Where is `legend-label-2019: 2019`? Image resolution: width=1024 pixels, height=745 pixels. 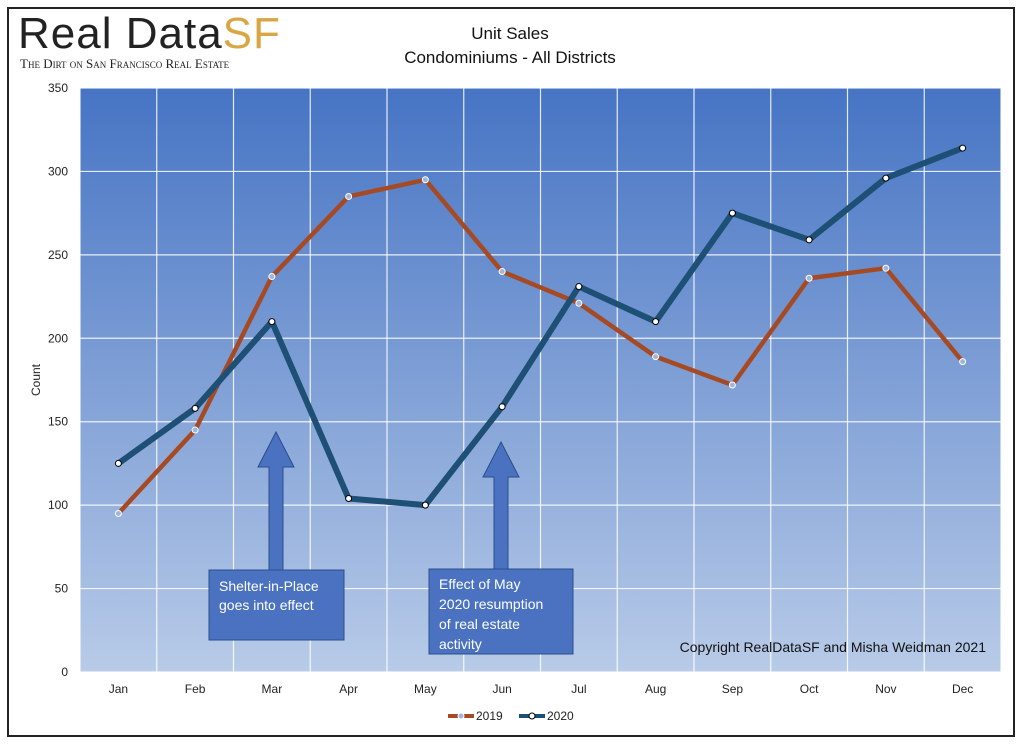
legend-label-2019: 2019 is located at coordinates (489, 716).